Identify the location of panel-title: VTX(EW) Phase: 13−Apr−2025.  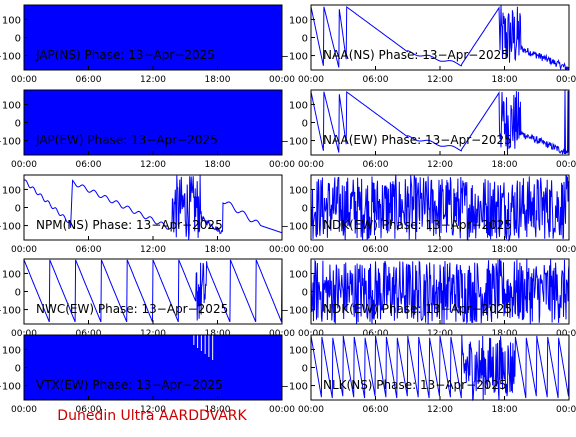
(129, 385).